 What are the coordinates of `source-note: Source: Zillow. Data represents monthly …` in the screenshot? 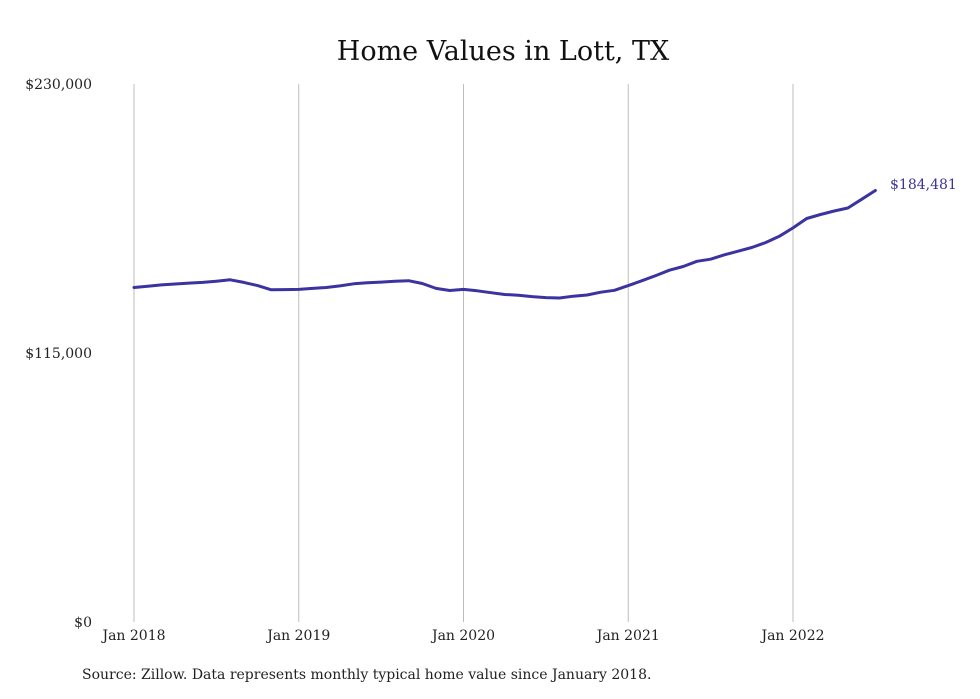 It's located at (367, 675).